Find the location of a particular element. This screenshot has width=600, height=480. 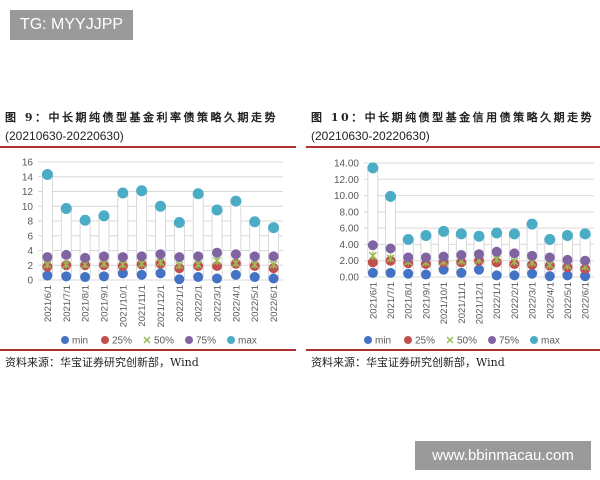

y-tick-label: 14 is located at coordinates (28, 177).